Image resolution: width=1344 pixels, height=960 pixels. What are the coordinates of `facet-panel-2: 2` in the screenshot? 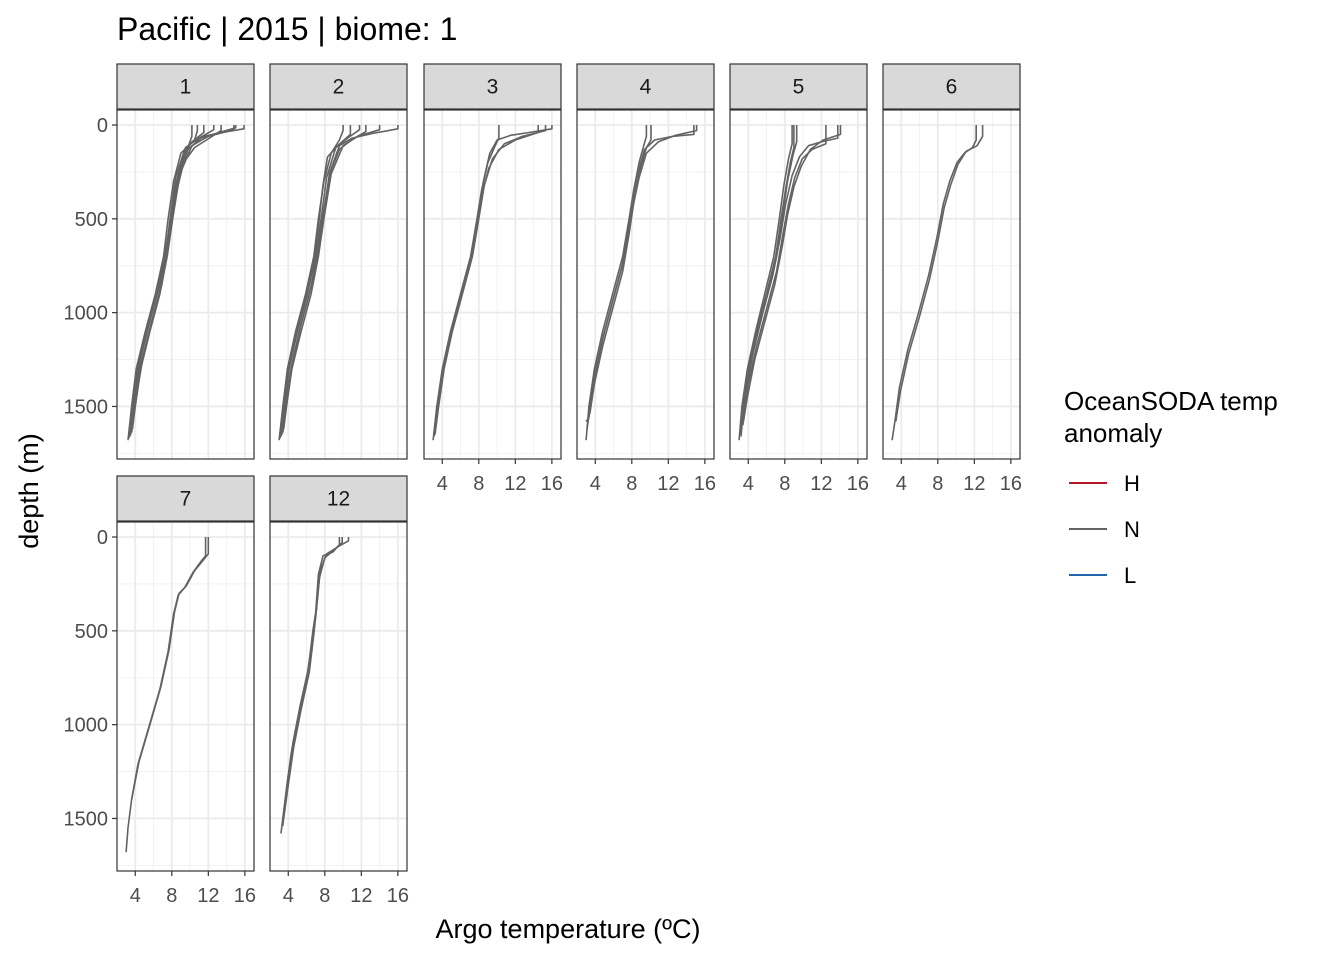 It's located at (338, 261).